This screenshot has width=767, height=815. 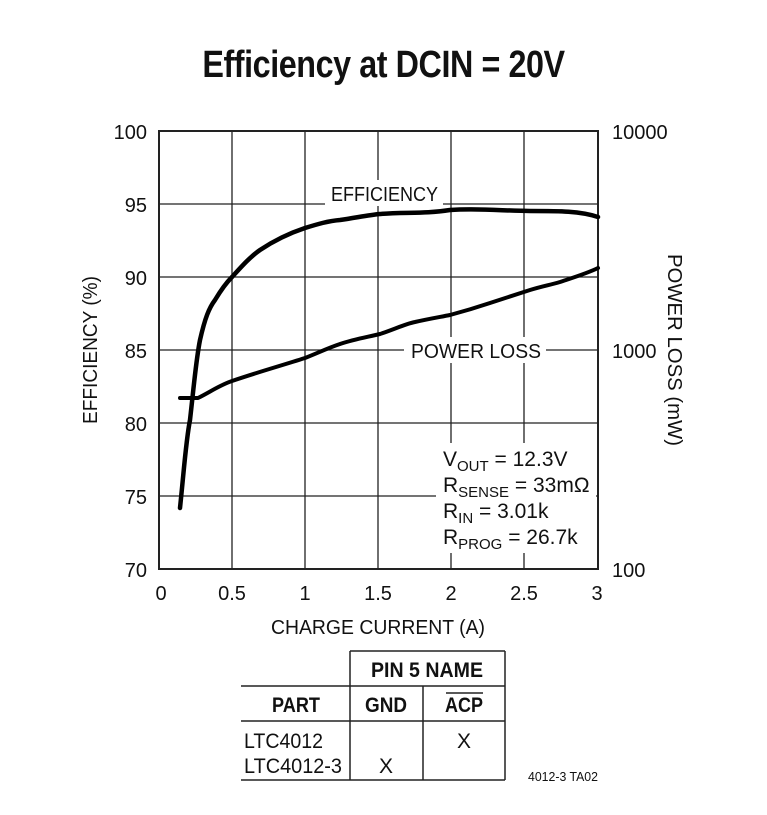 What do you see at coordinates (91, 350) in the screenshot?
I see `y-axis-label: EFFICIENCY (%)` at bounding box center [91, 350].